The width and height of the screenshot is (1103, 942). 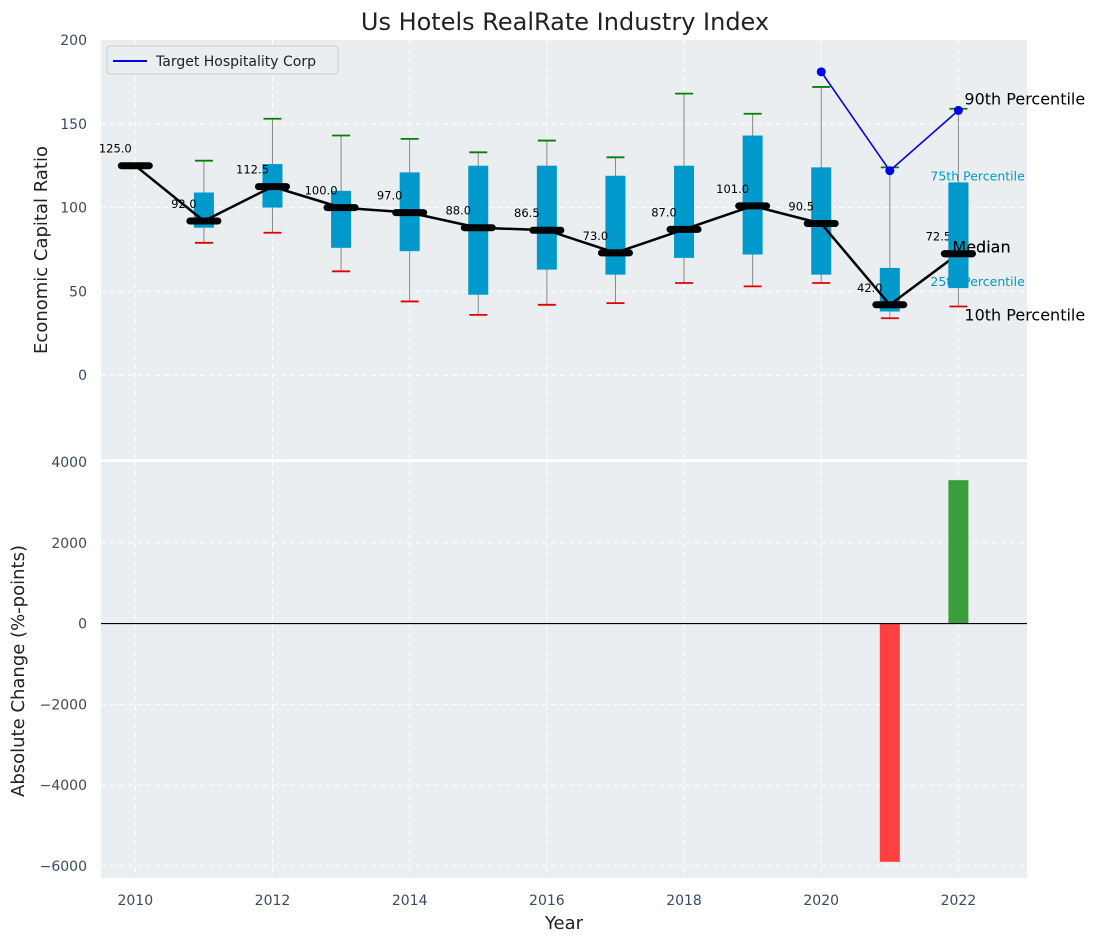 What do you see at coordinates (63, 786) in the screenshot?
I see `bottom-y-tick-label: −4000` at bounding box center [63, 786].